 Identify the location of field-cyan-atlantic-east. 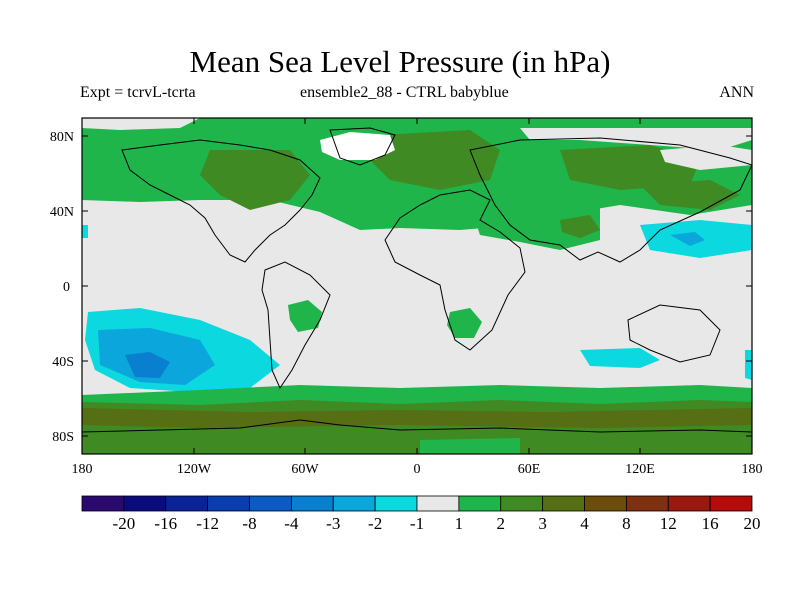
(85, 231).